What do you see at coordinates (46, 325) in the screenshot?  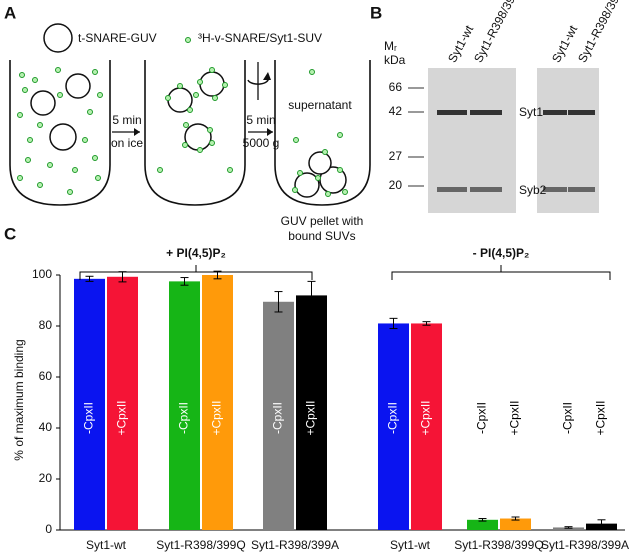 I see `y-tick-label: 80` at bounding box center [46, 325].